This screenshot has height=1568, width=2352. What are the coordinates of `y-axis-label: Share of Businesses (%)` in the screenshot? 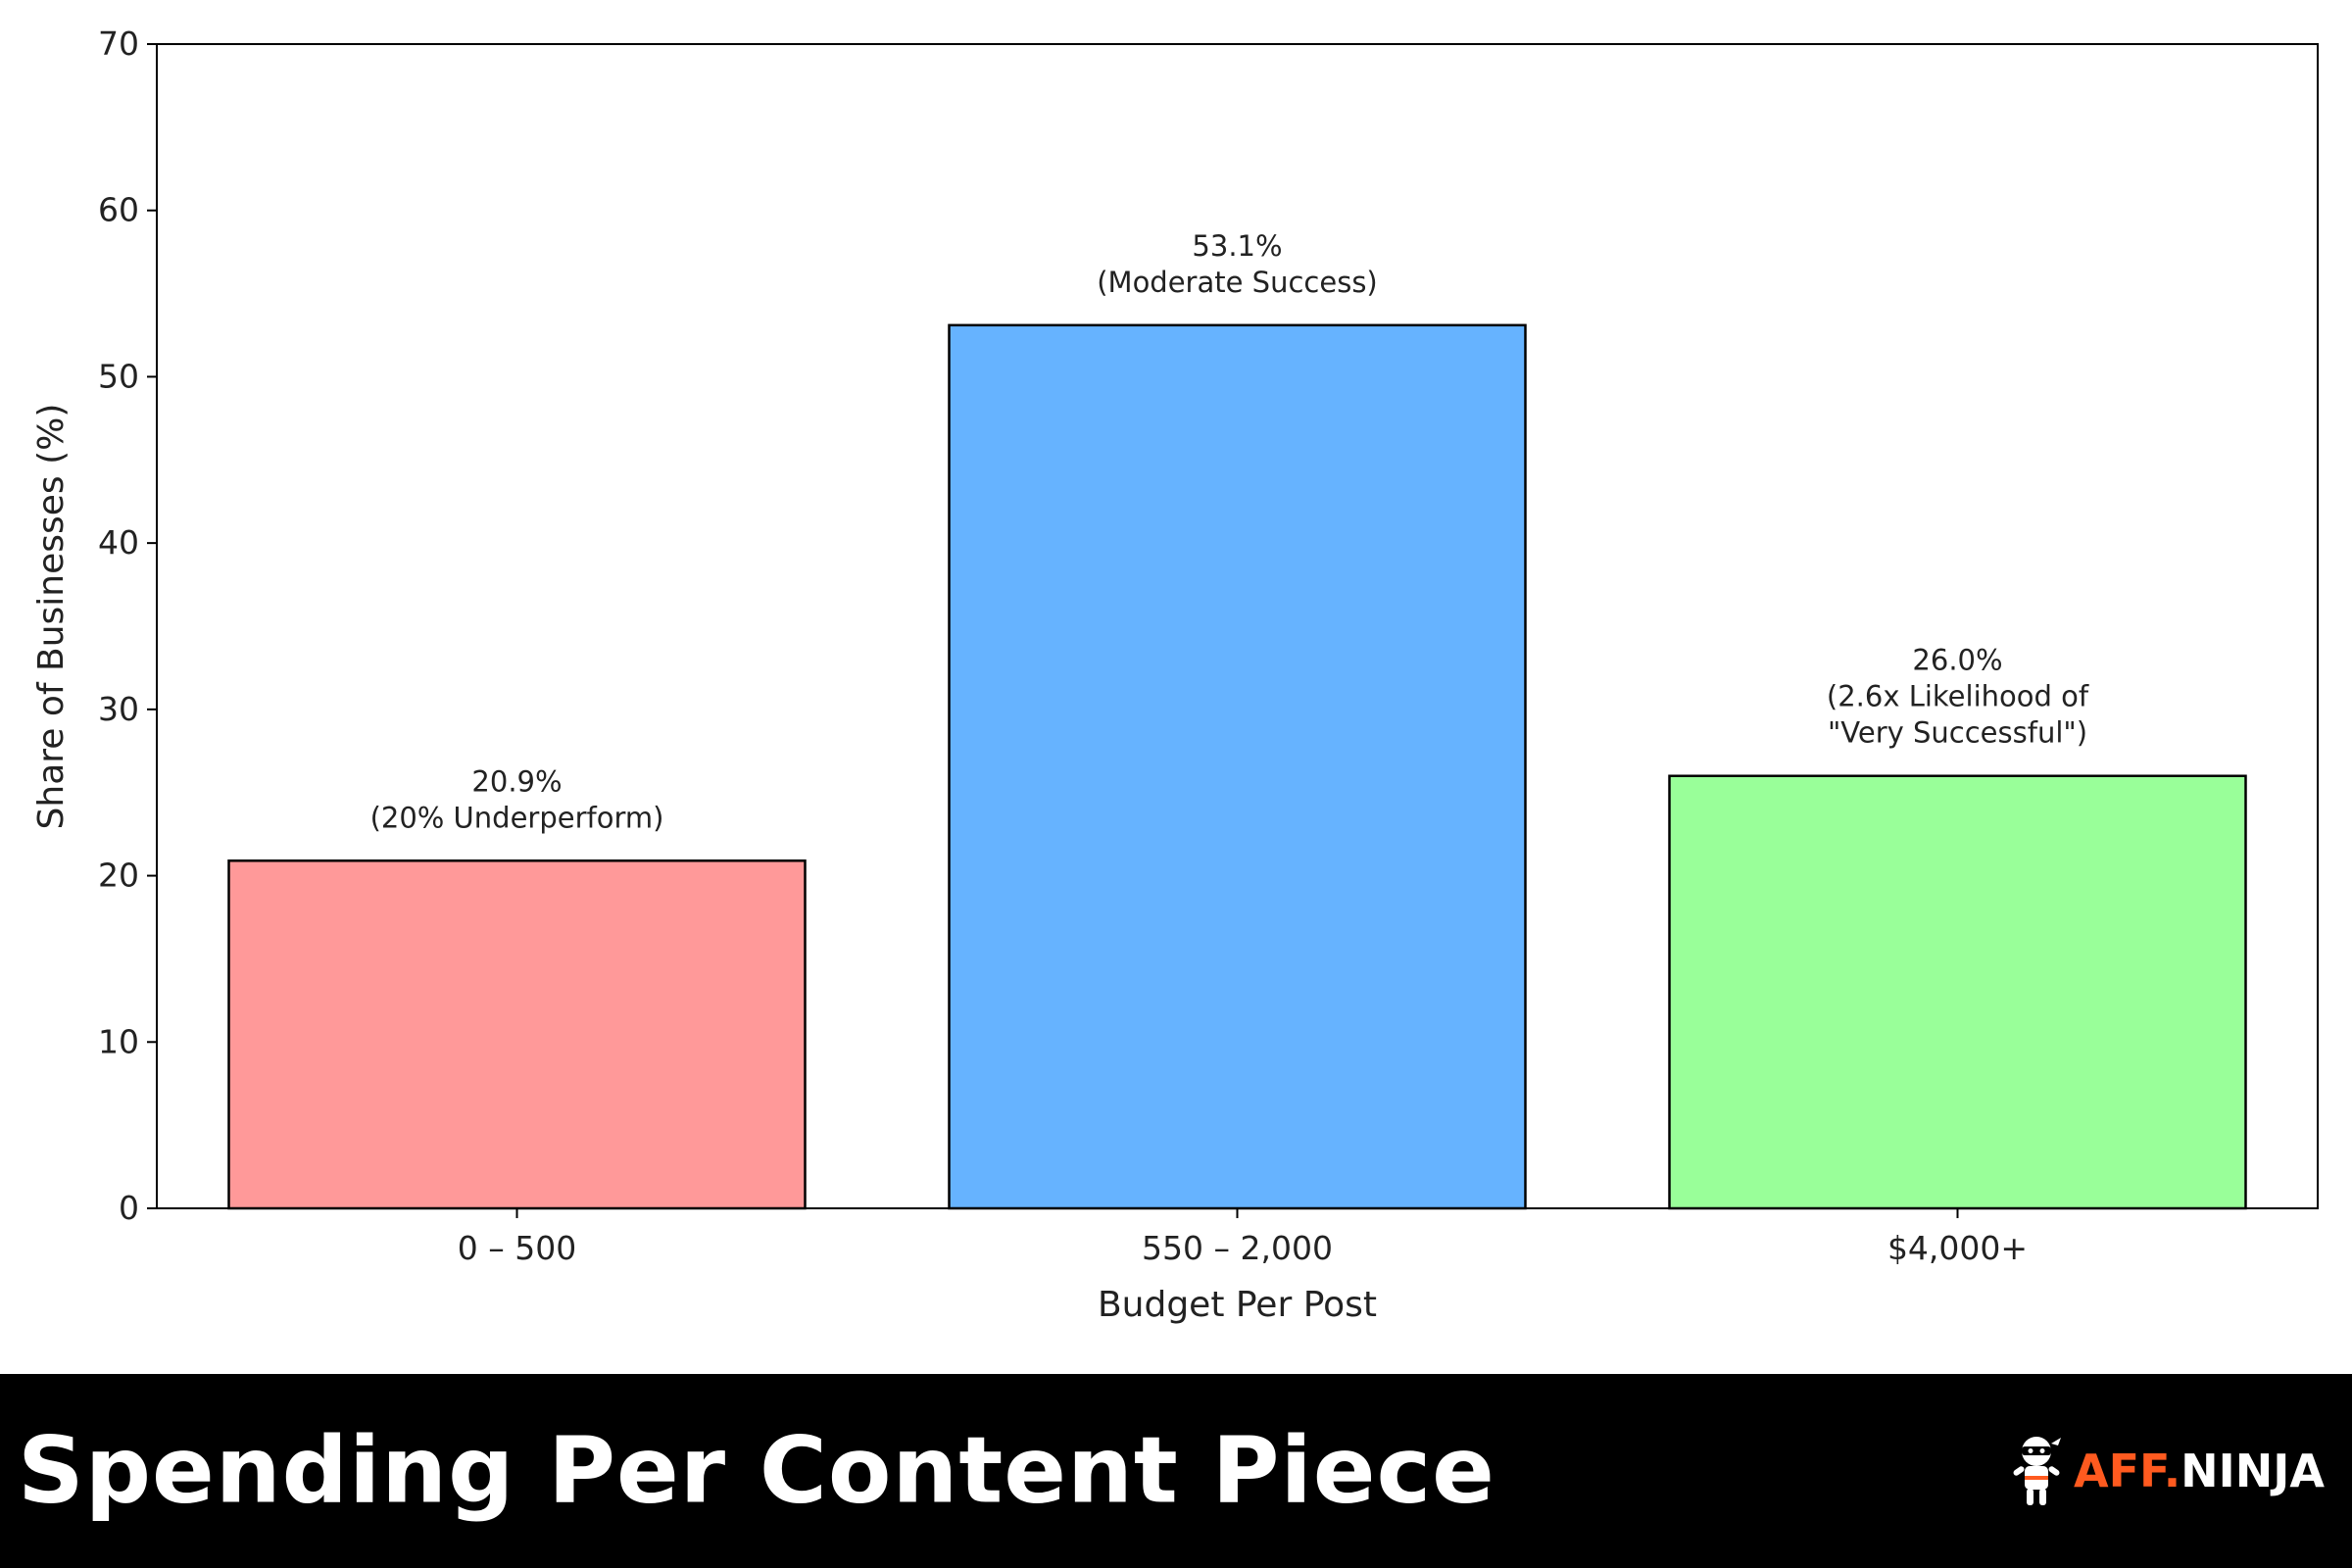 It's located at (51, 617).